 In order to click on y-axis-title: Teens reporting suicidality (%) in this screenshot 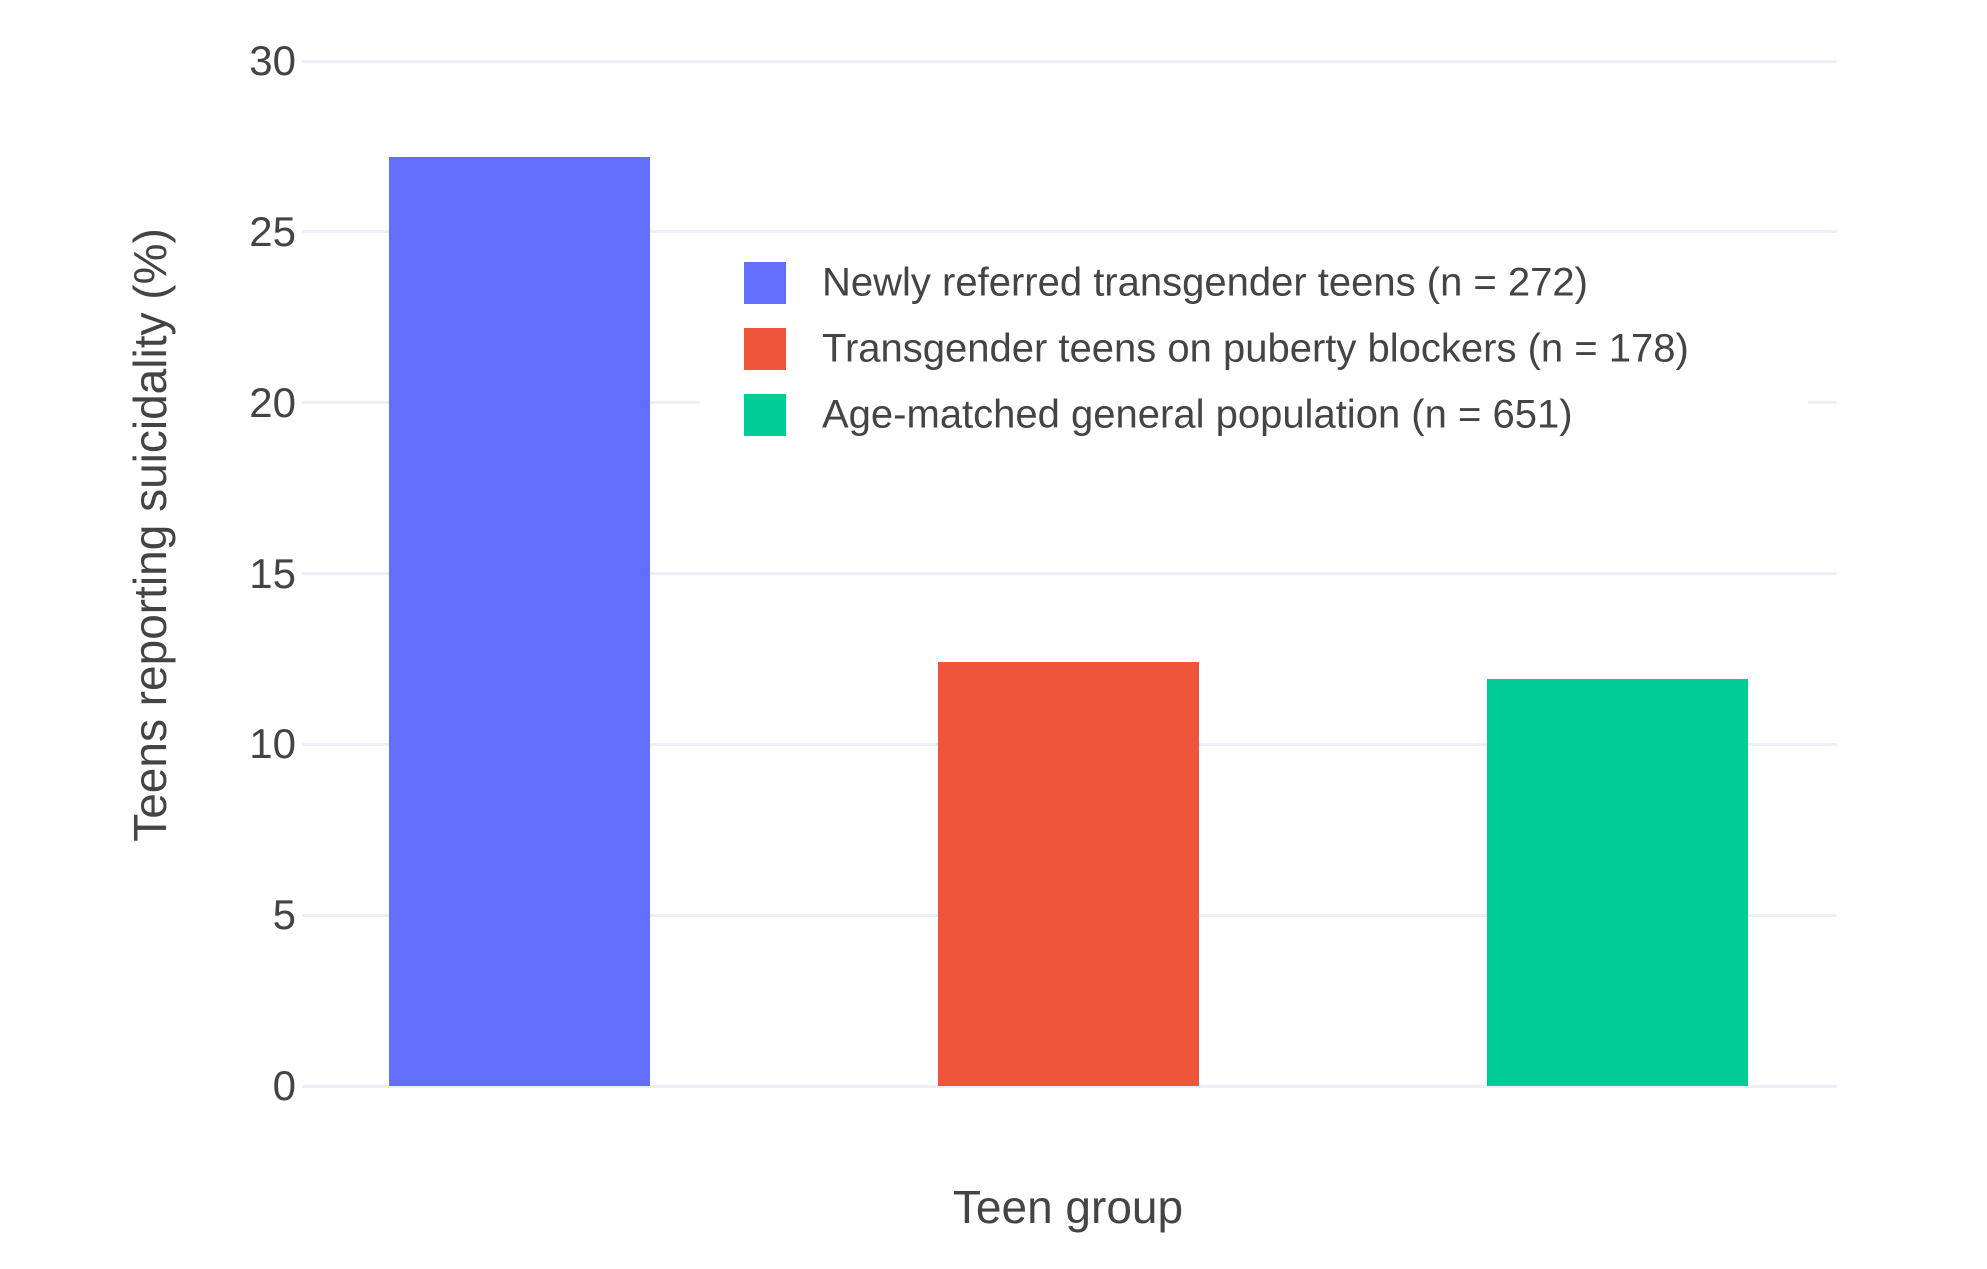, I will do `click(150, 535)`.